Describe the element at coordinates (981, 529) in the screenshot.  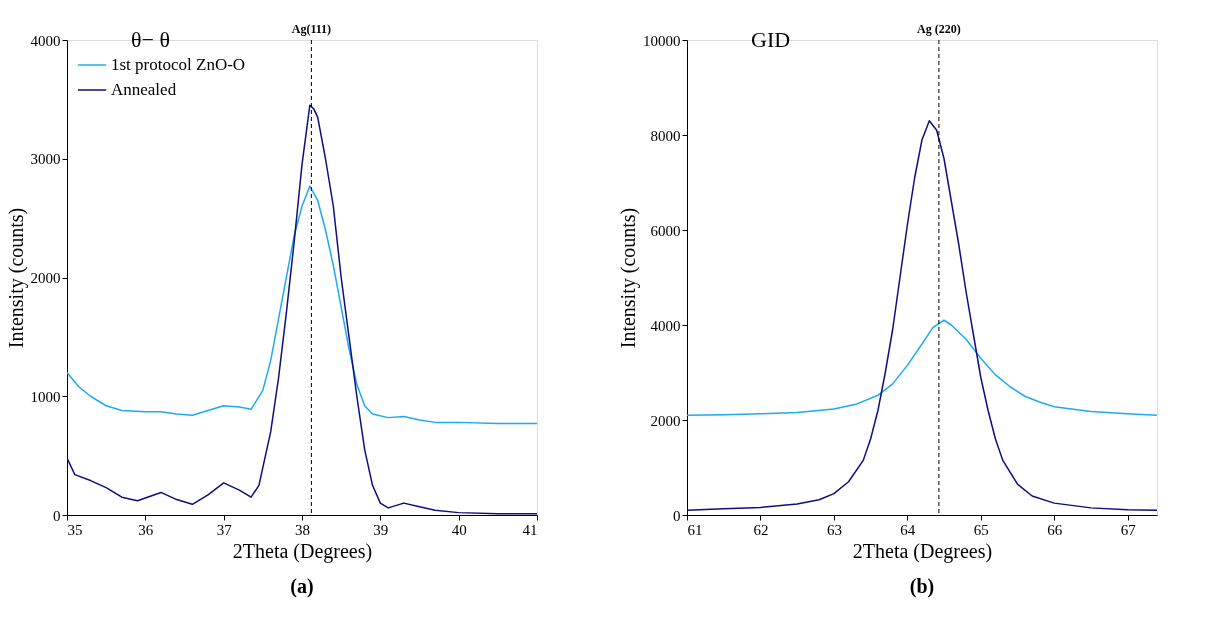
I see `x-tick-label: 65` at that location.